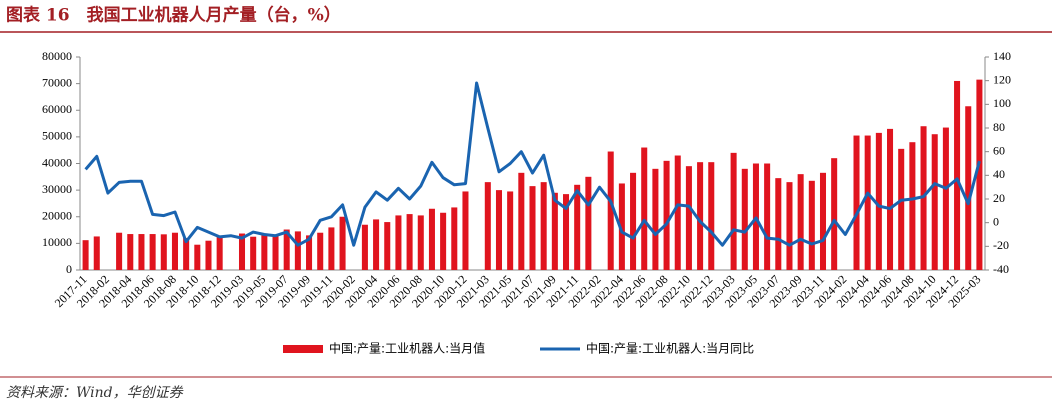 This screenshot has height=408, width=1052. Describe the element at coordinates (57, 242) in the screenshot. I see `y-tick-label: 10000` at that location.